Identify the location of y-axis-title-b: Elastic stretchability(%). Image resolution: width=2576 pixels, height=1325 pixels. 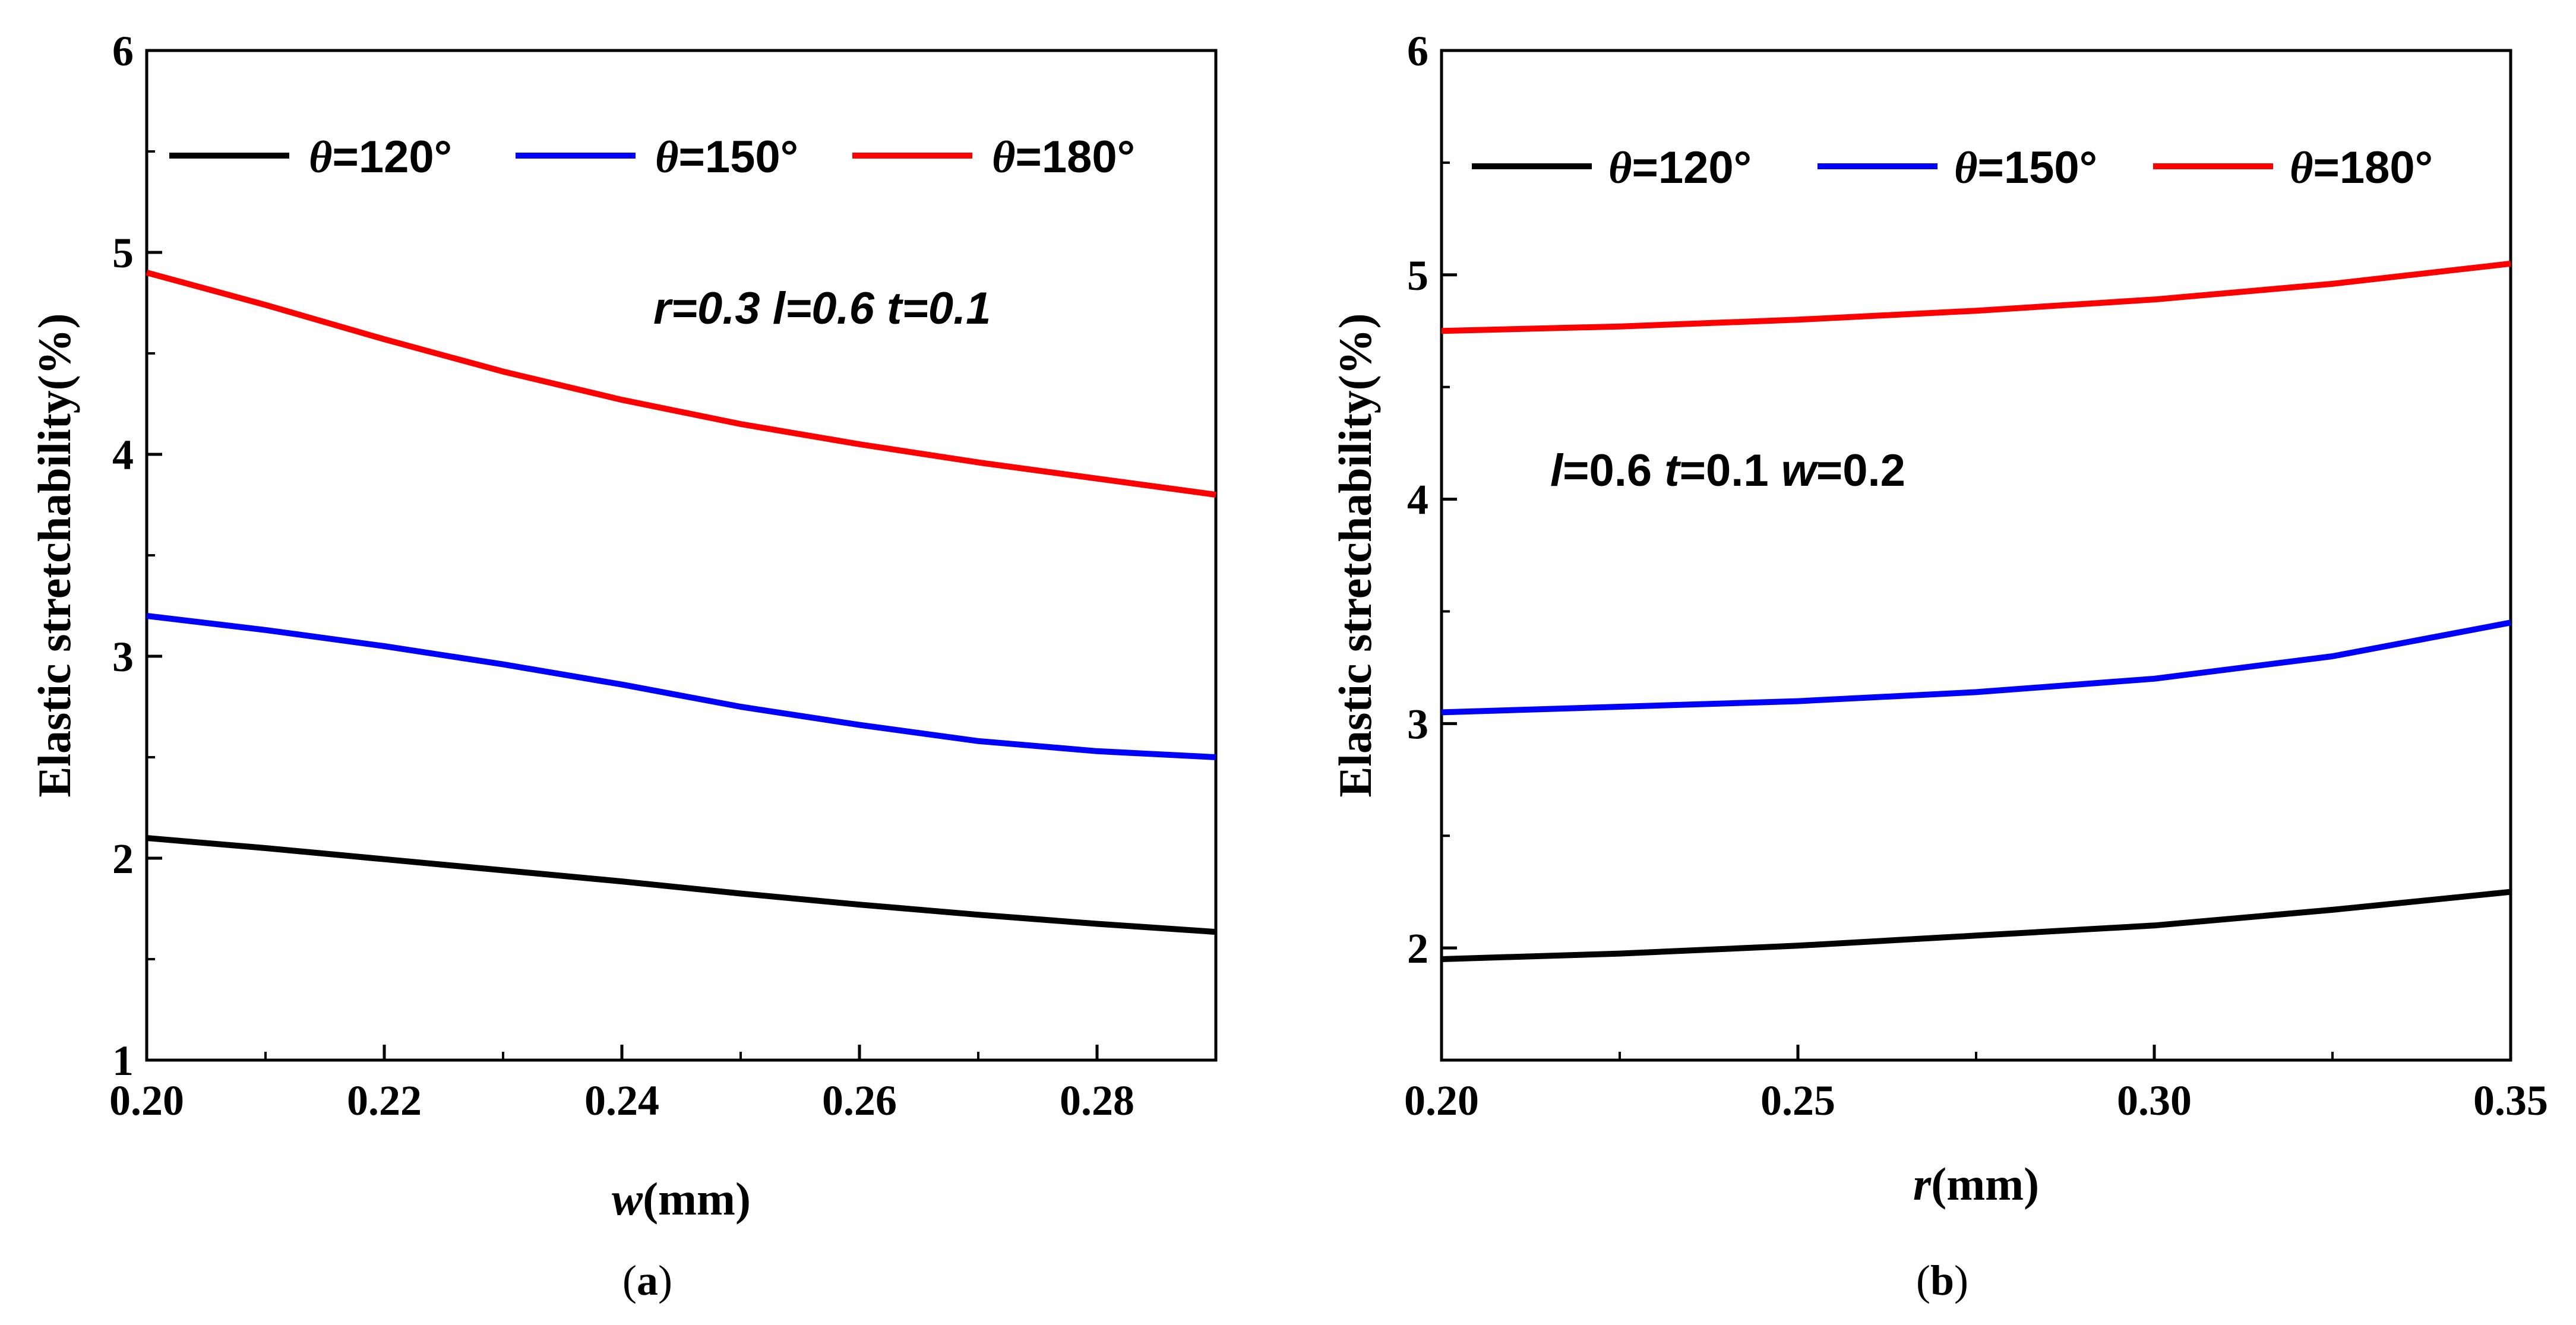
(1355, 555).